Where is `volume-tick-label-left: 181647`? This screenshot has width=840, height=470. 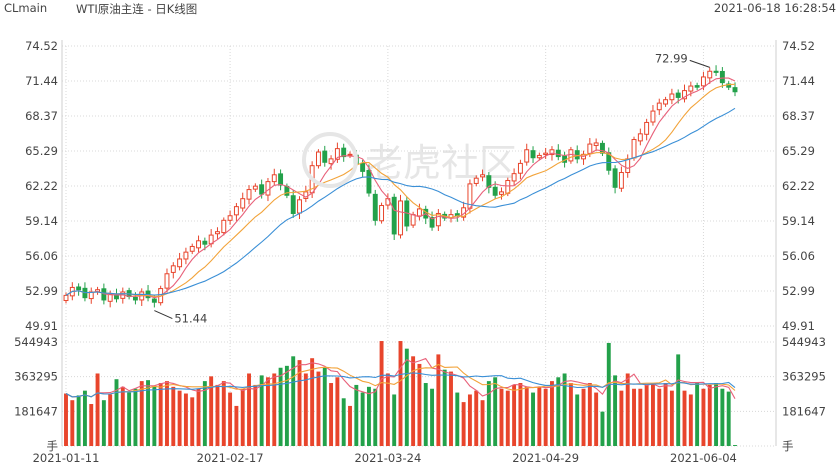
volume-tick-label-left: 181647 is located at coordinates (36, 411).